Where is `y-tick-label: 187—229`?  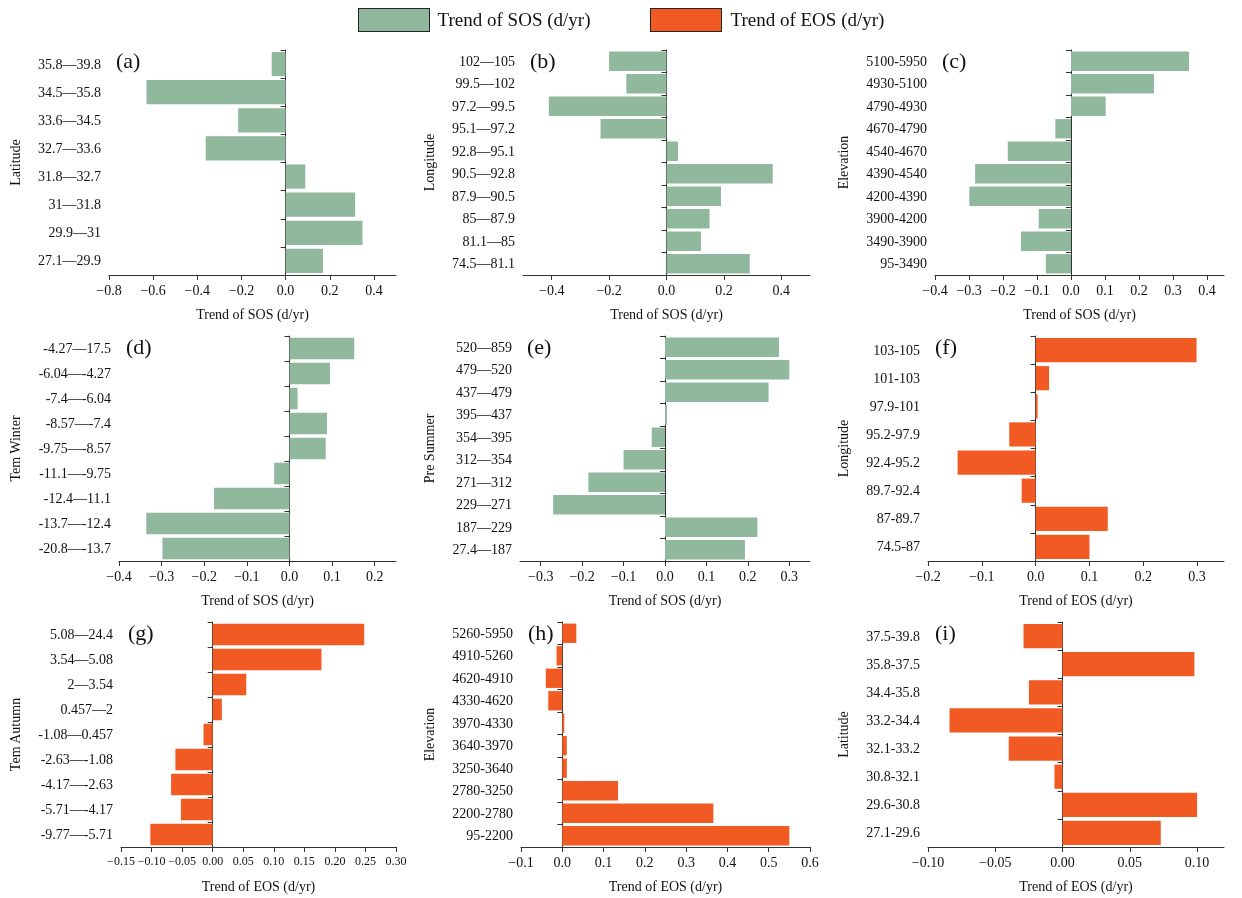 y-tick-label: 187—229 is located at coordinates (484, 527).